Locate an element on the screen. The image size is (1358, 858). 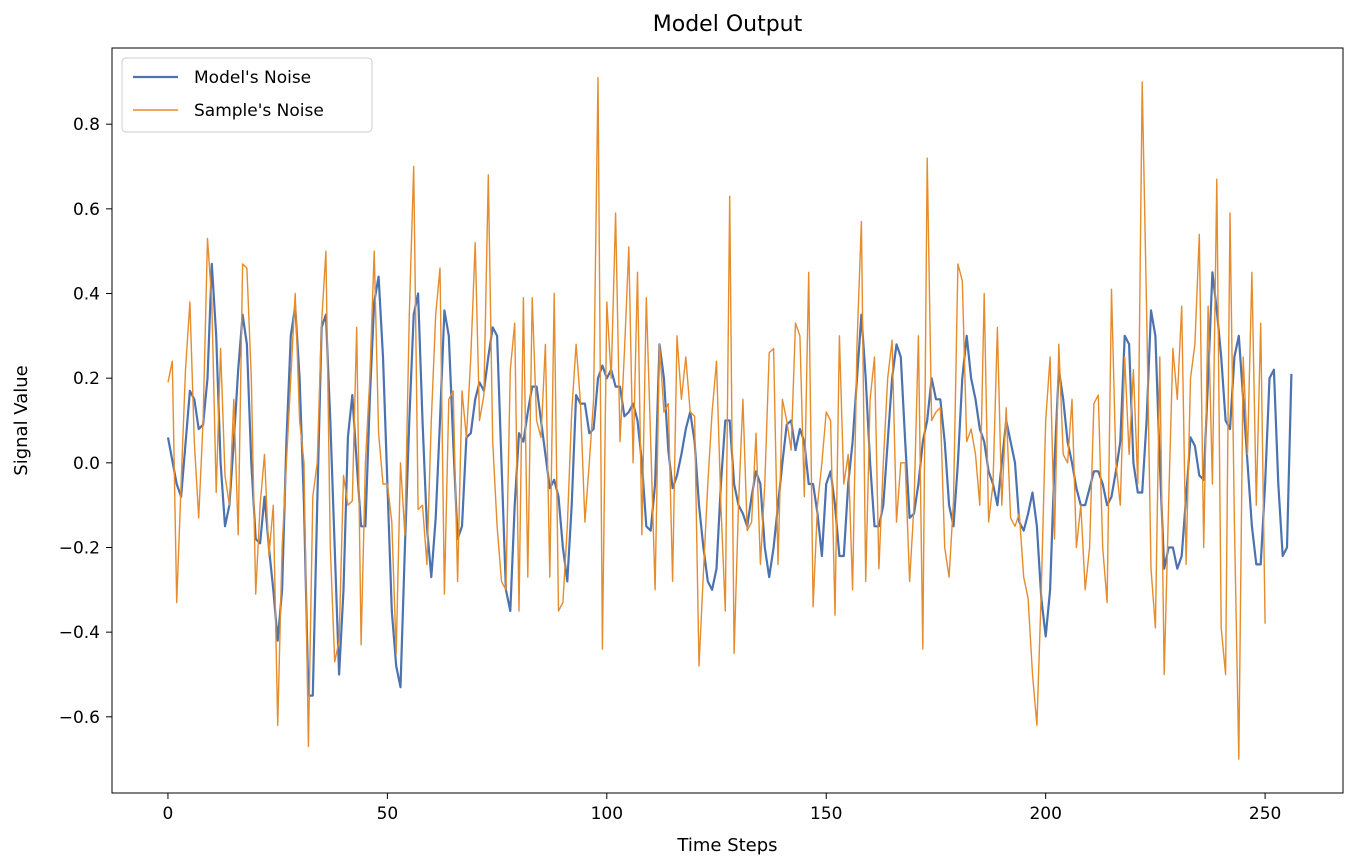
y-tick-label: −0.4 is located at coordinates (79, 633).